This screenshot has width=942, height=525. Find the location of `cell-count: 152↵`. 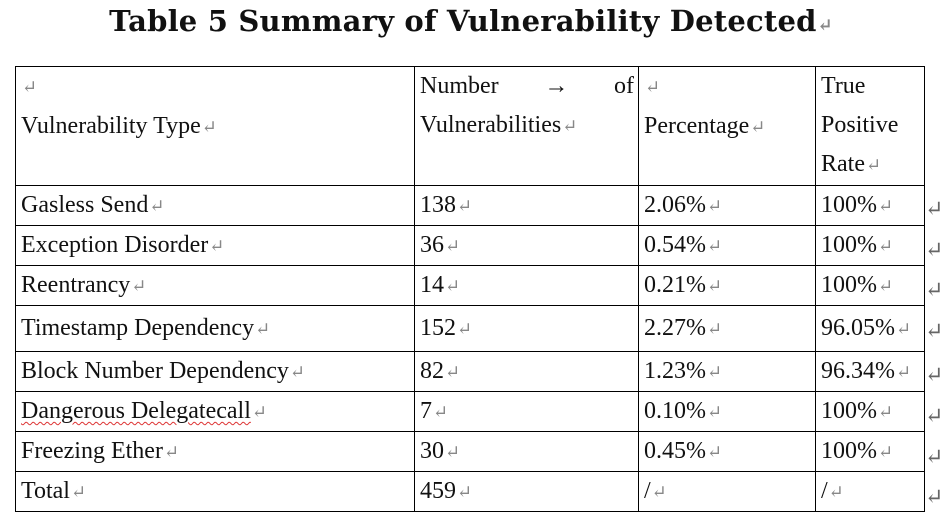

cell-count: 152↵ is located at coordinates (526, 328).